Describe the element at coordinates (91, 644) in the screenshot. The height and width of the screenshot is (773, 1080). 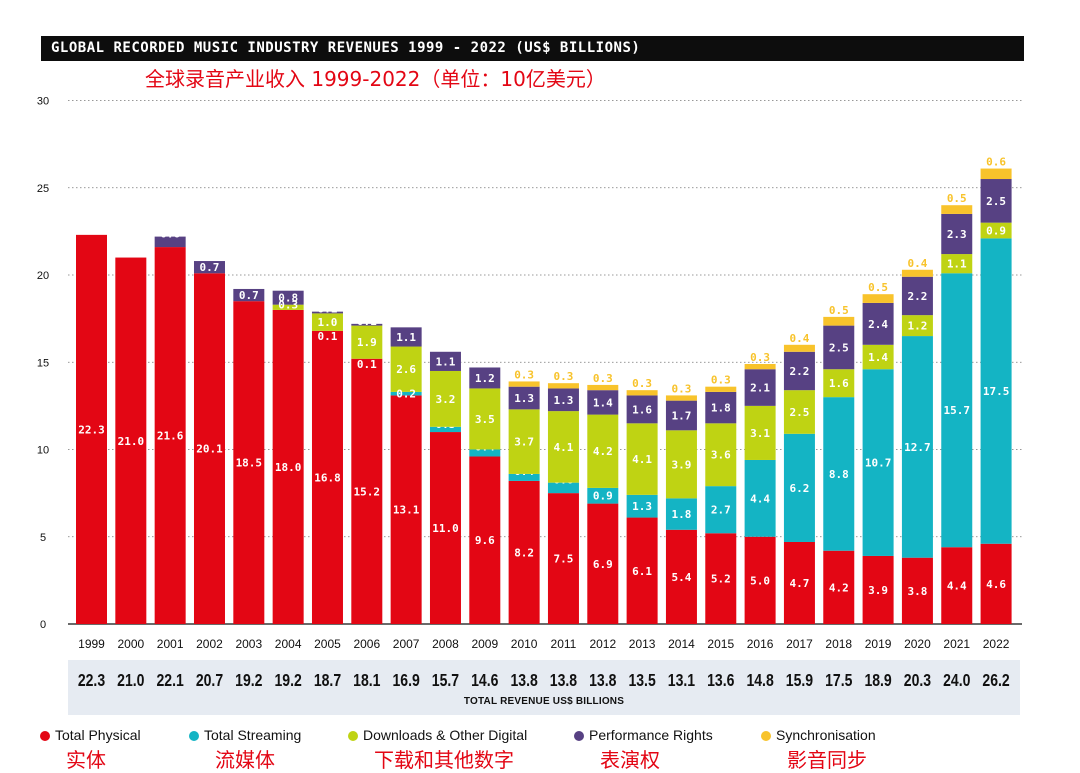
I see `x-tick-label: 1999` at that location.